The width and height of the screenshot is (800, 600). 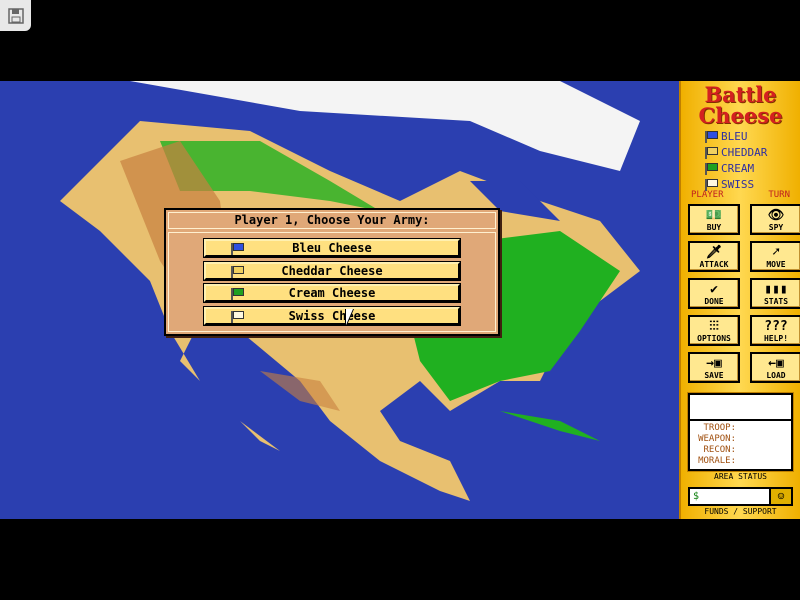 I want to click on army-option-swiss: Swiss Cheese, so click(x=332, y=315).